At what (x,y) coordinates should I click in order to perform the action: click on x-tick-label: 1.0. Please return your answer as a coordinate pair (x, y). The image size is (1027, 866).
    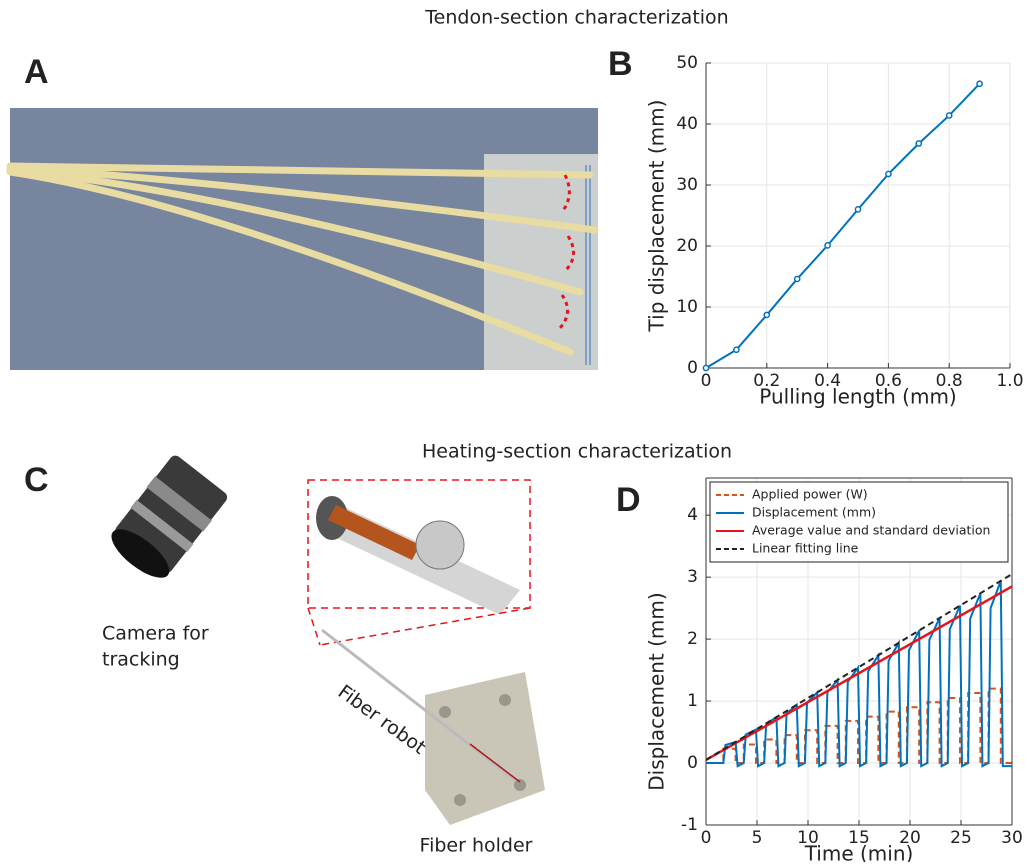
    Looking at the image, I should click on (1009, 381).